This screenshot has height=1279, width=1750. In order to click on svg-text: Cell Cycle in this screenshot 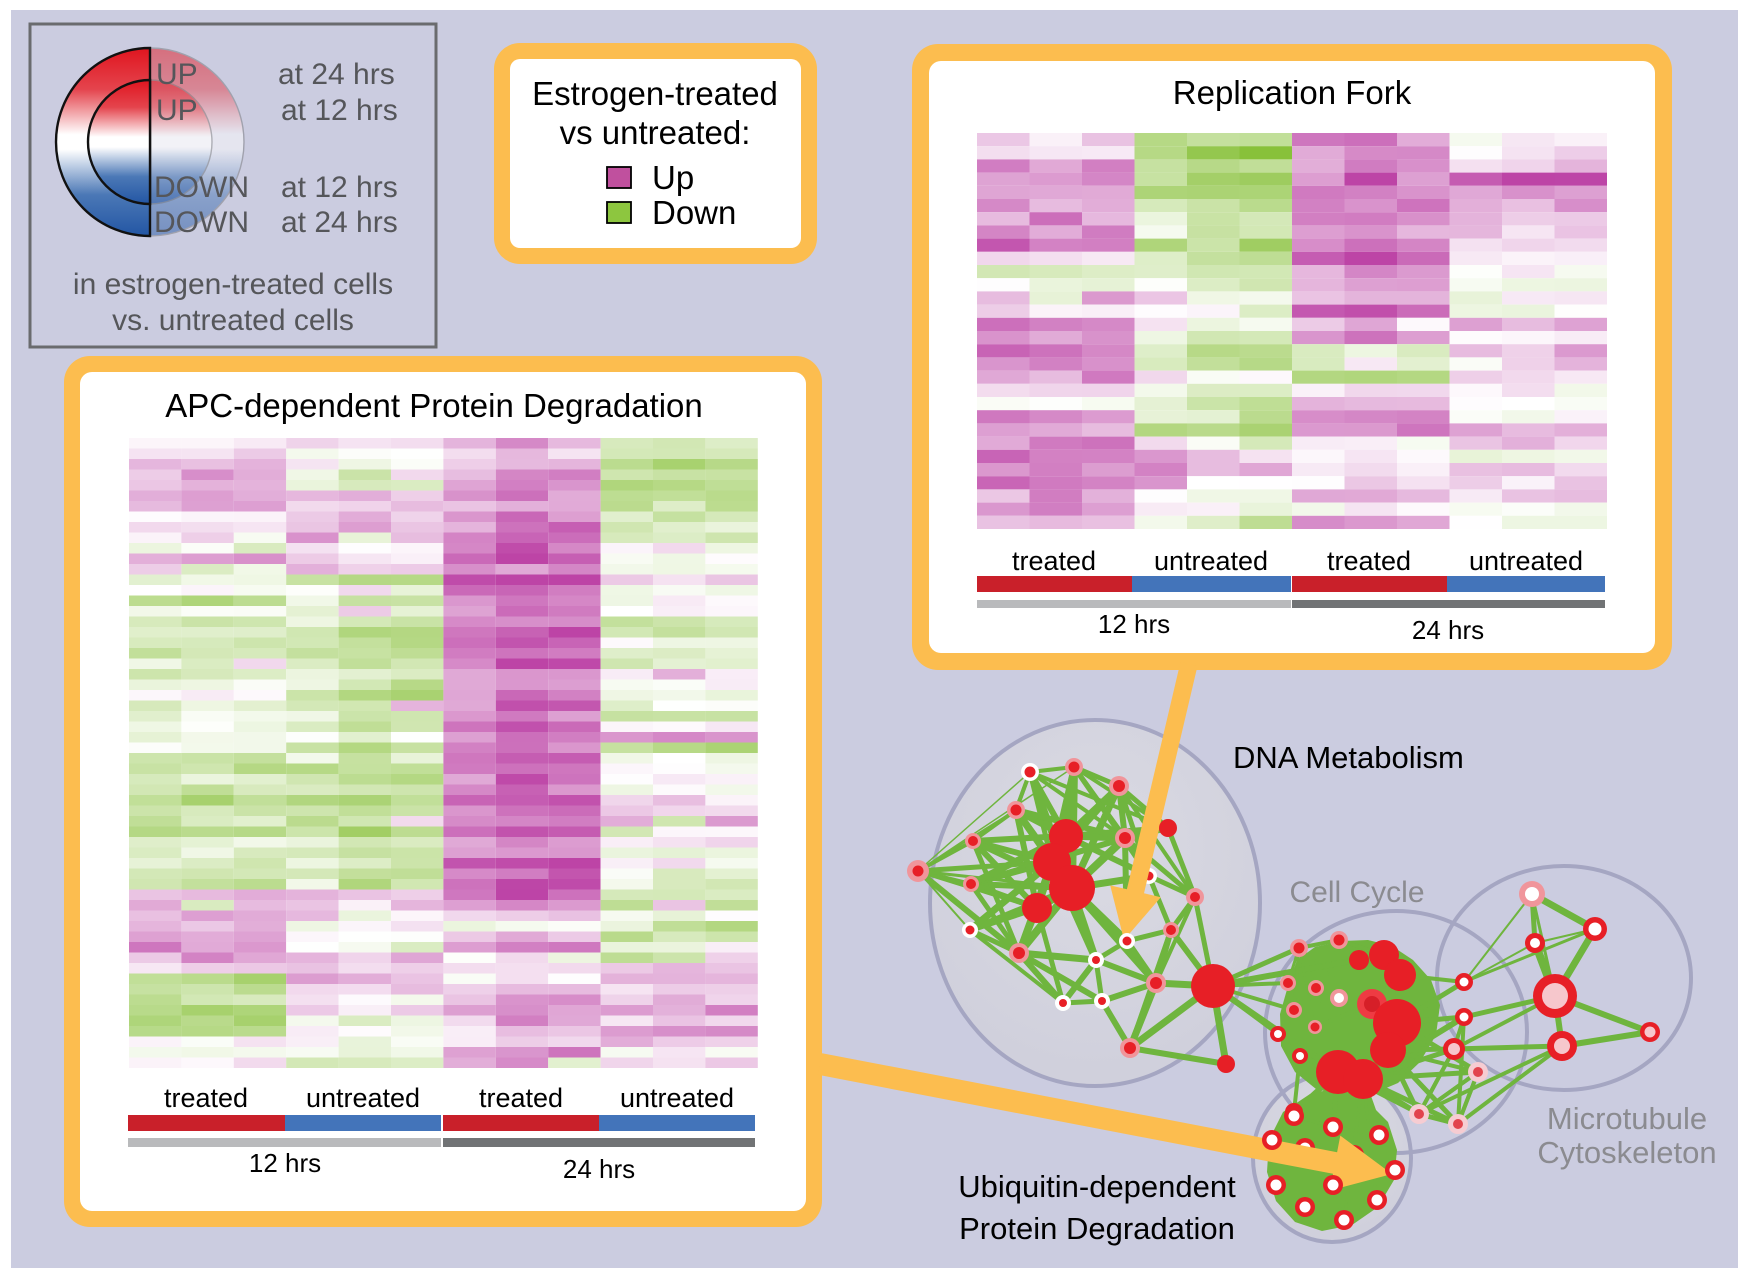, I will do `click(1356, 892)`.